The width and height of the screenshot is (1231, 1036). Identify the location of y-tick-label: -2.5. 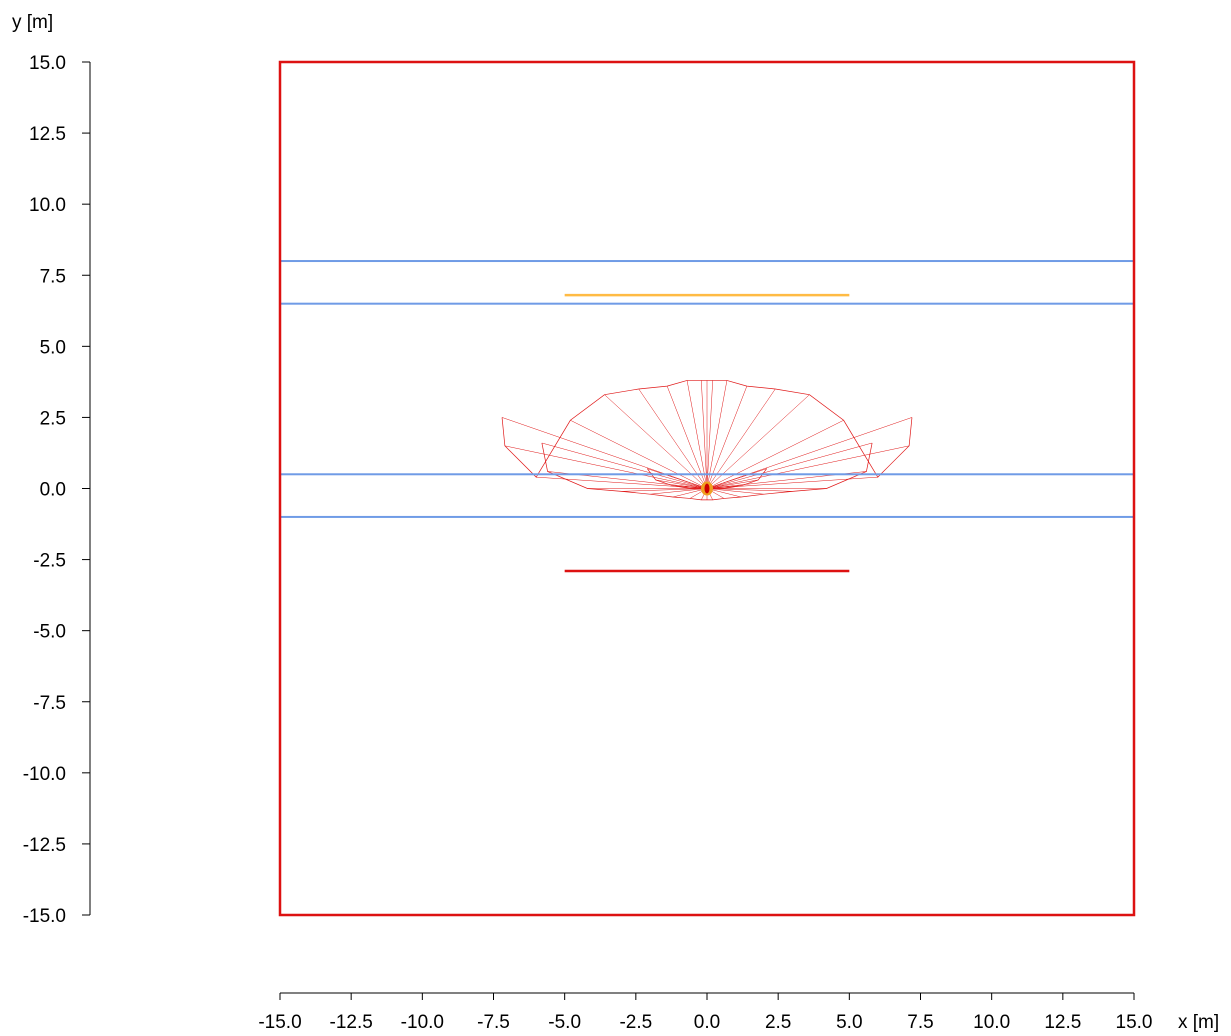
(49, 561).